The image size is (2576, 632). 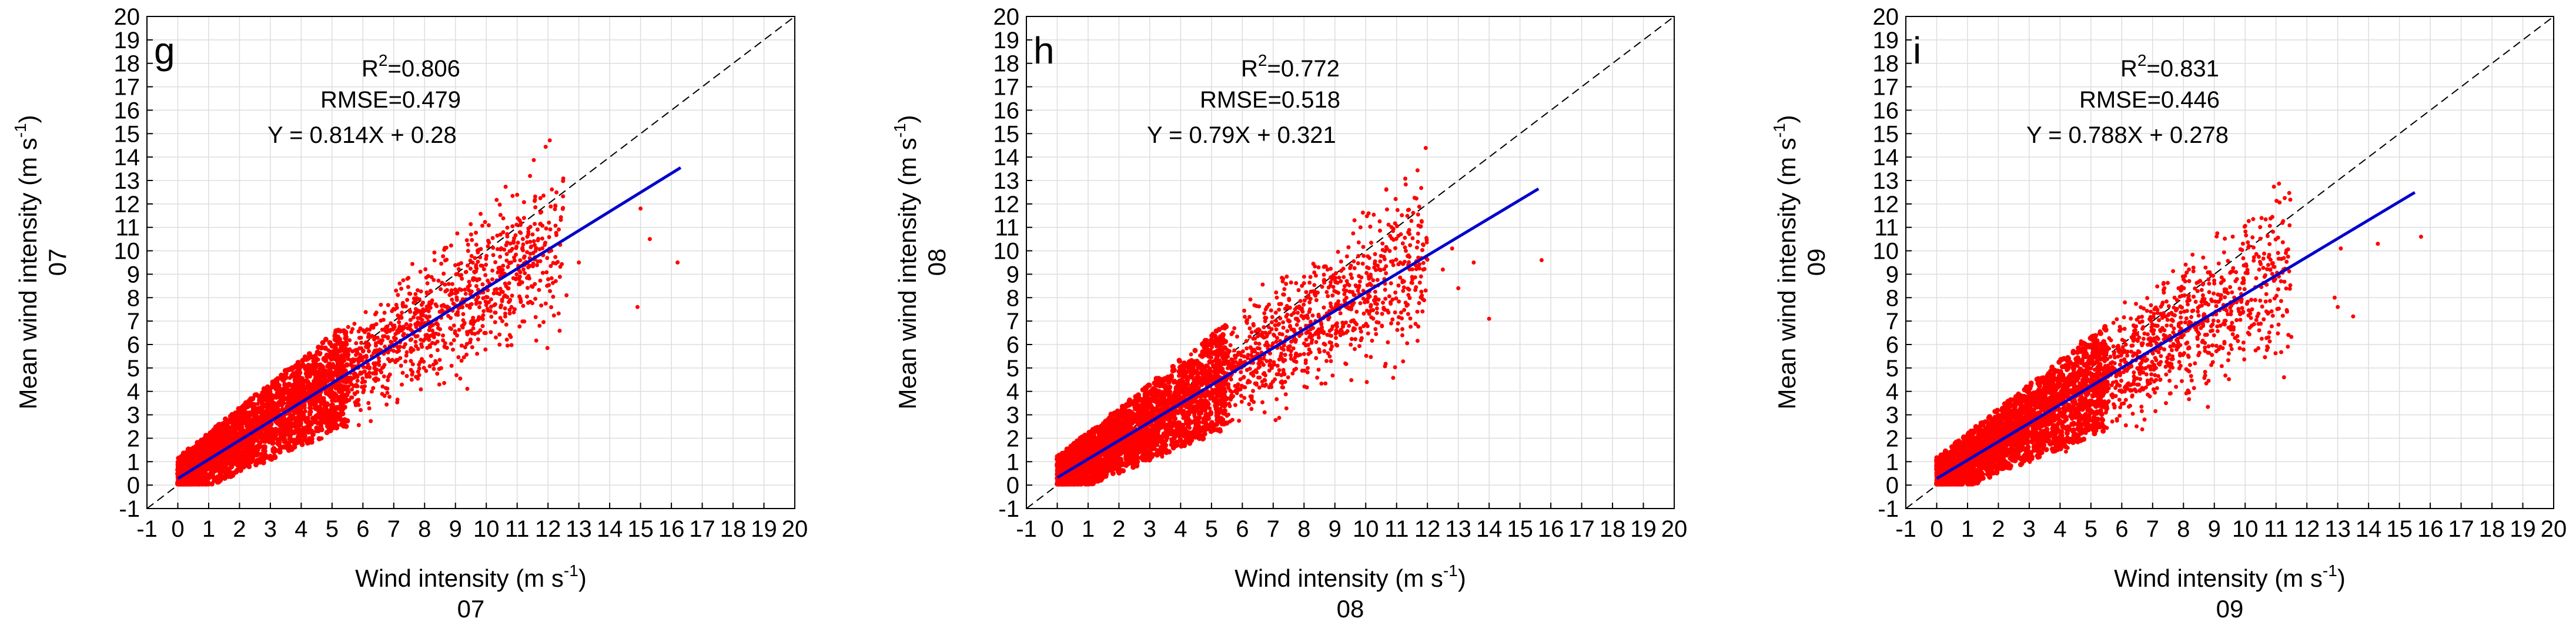 I want to click on y-tick-label: 19, so click(x=1886, y=40).